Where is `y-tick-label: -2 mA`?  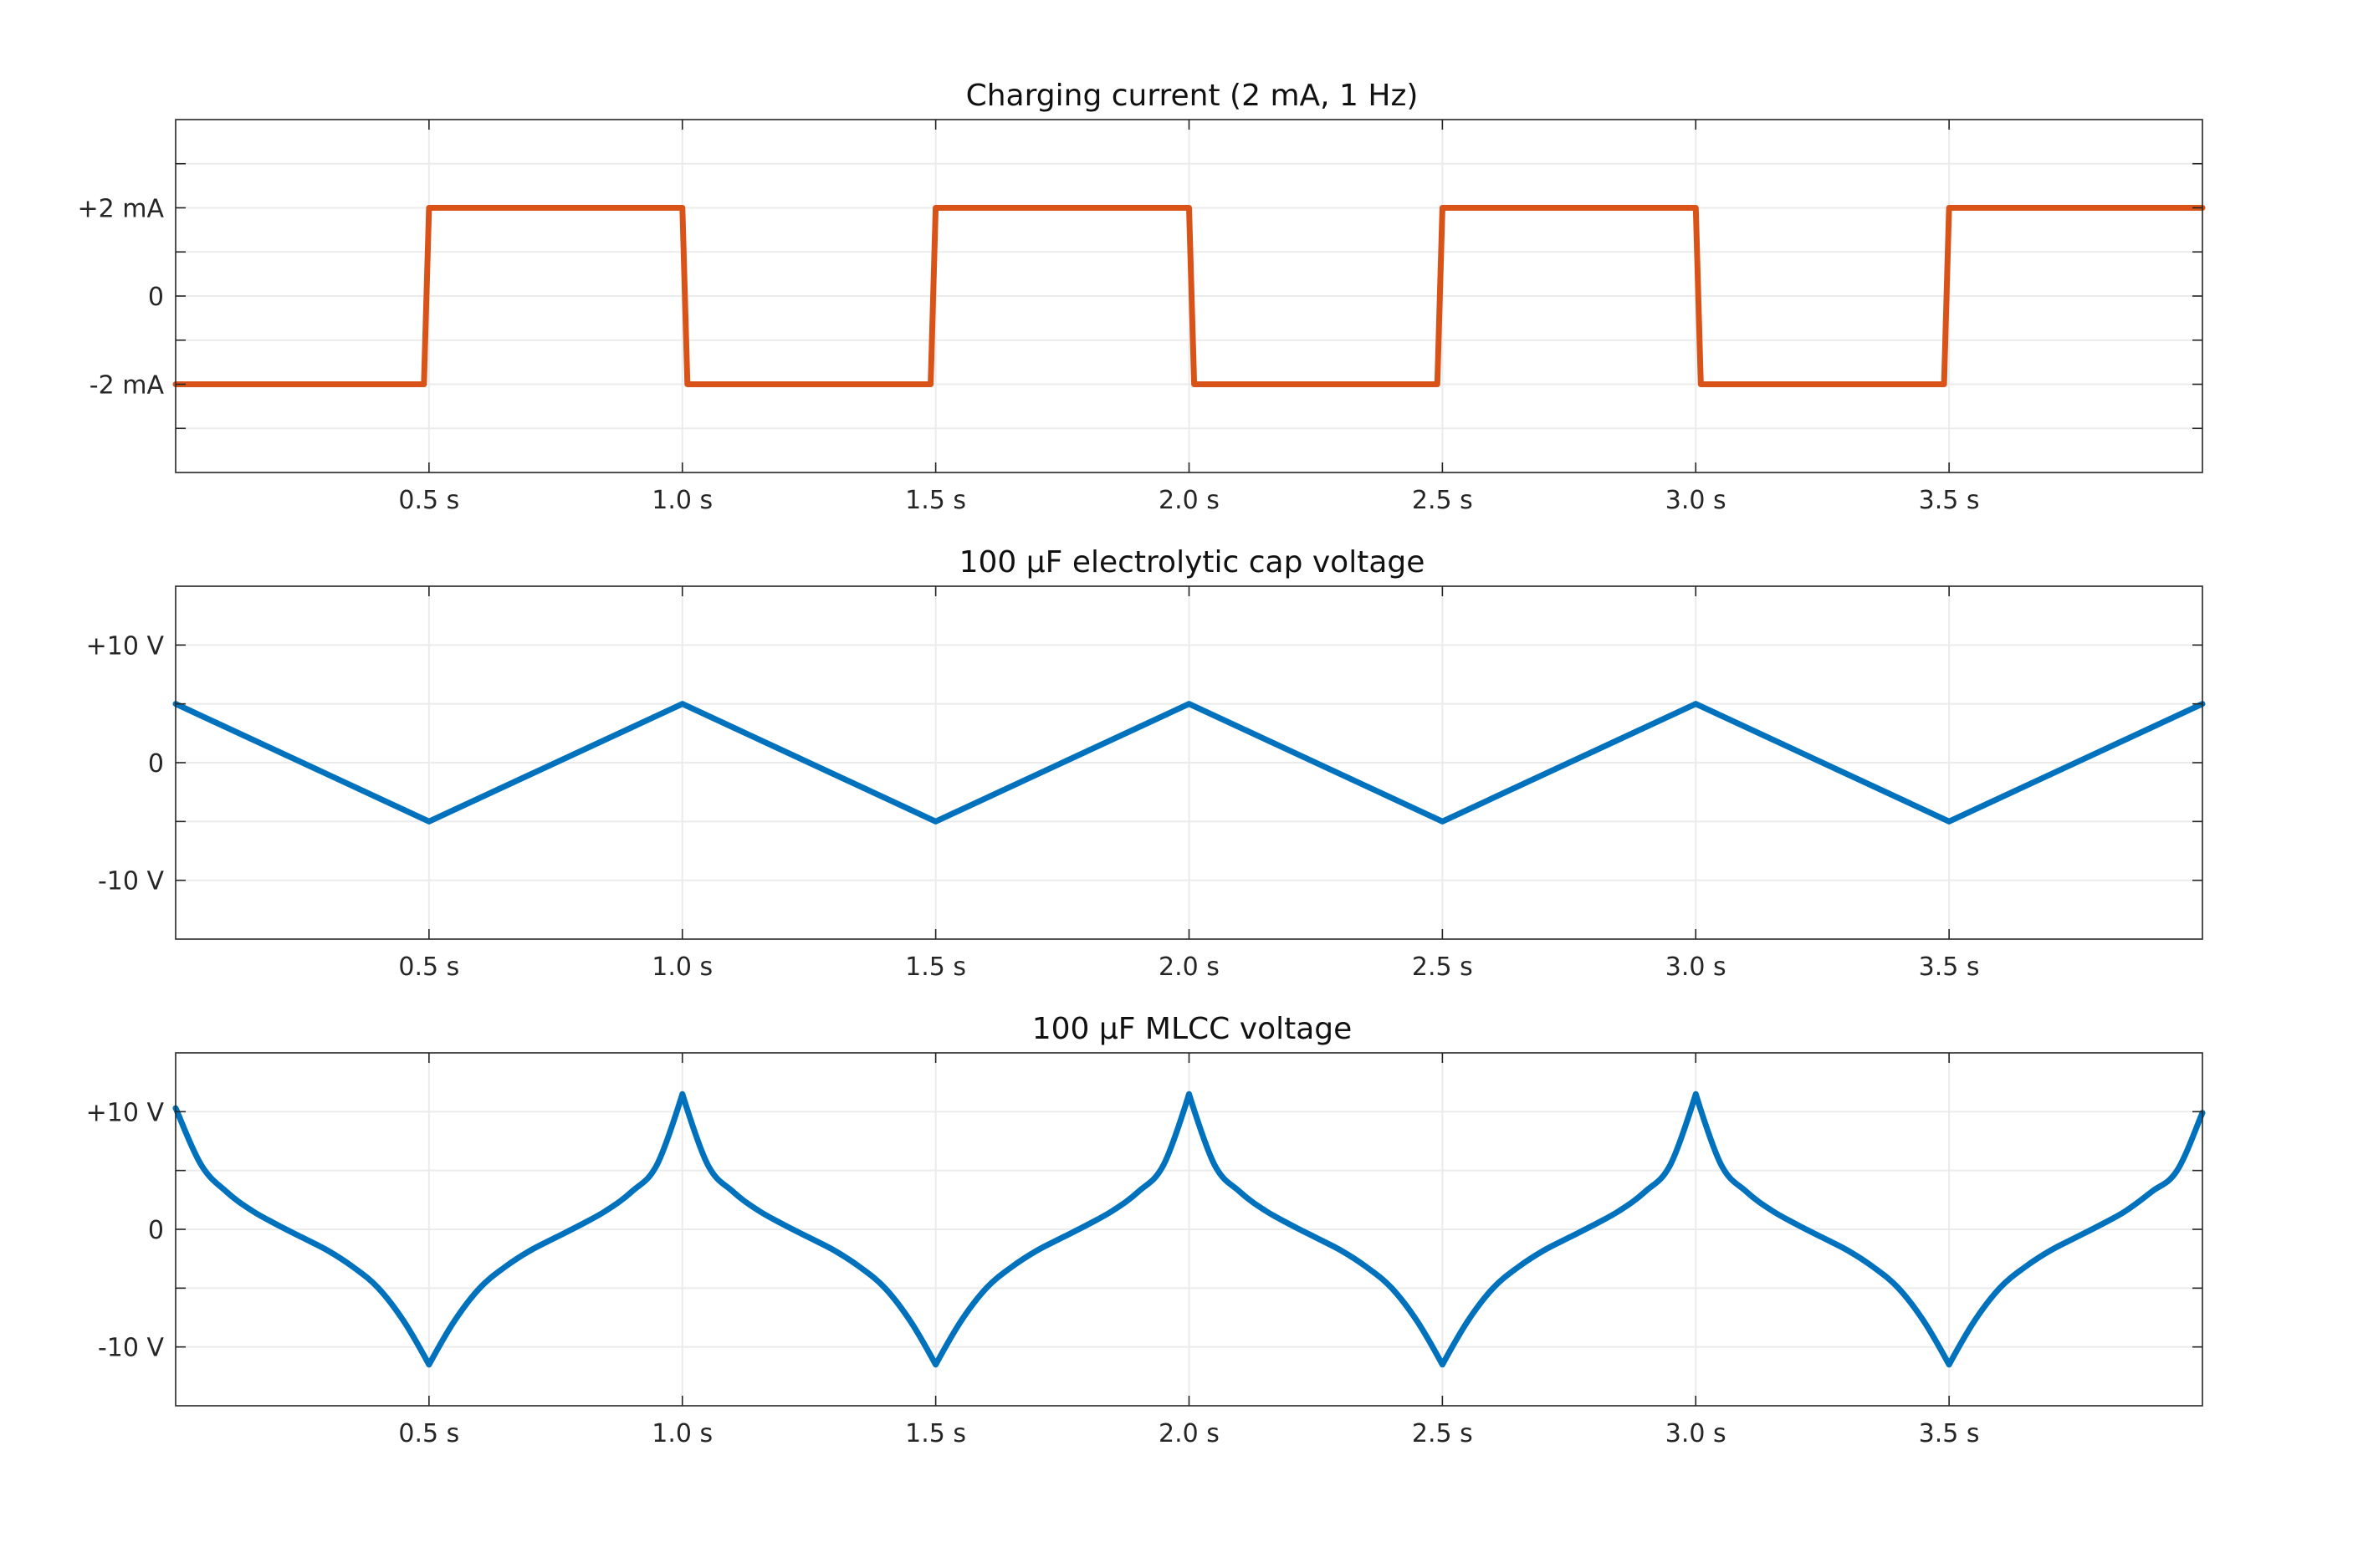
y-tick-label: -2 mA is located at coordinates (127, 386).